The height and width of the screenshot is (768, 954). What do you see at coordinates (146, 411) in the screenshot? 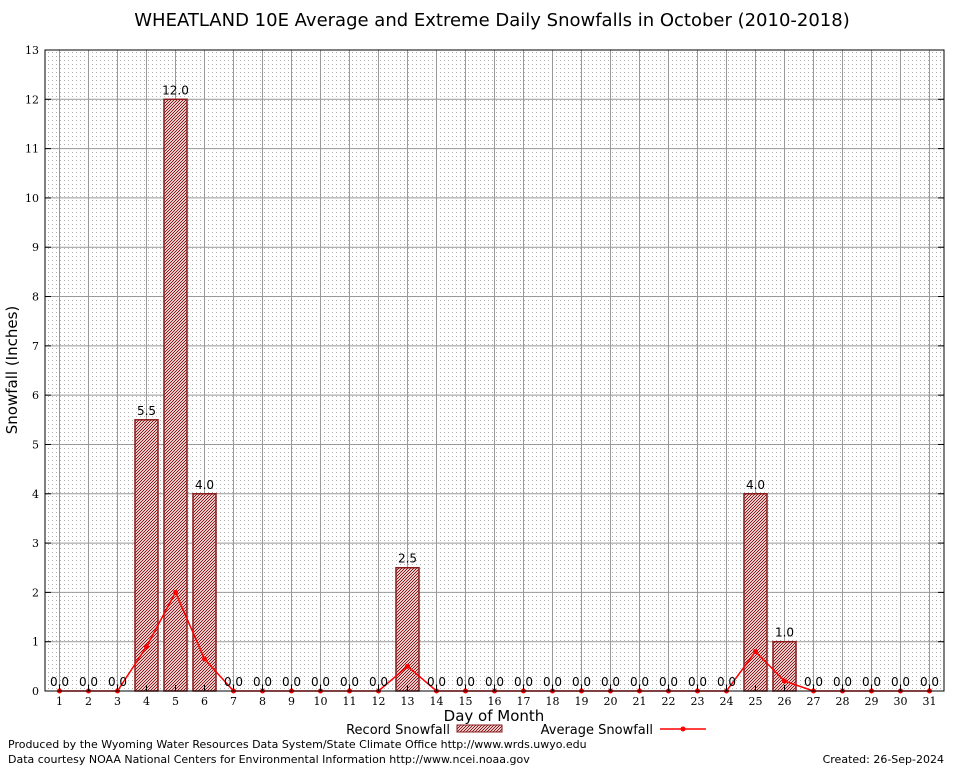
I see `bar-value-label: 5.5` at bounding box center [146, 411].